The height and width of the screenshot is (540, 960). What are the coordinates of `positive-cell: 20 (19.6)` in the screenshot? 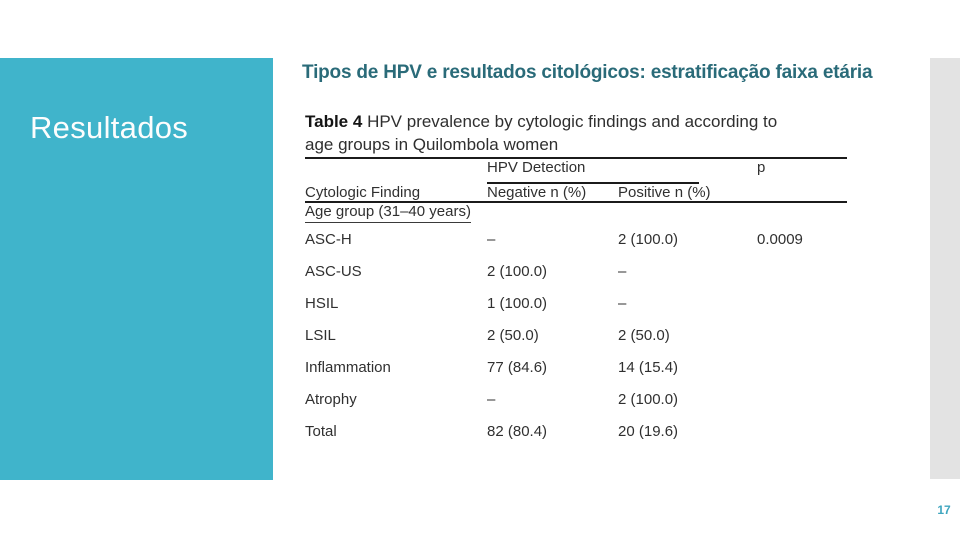 It's located at (648, 431).